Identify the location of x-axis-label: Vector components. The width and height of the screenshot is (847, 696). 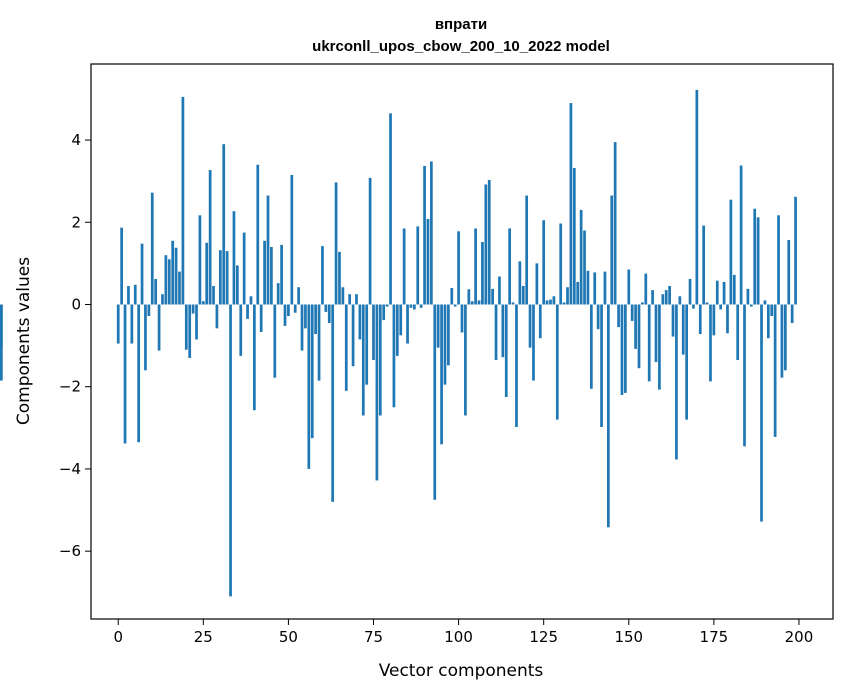
(461, 671).